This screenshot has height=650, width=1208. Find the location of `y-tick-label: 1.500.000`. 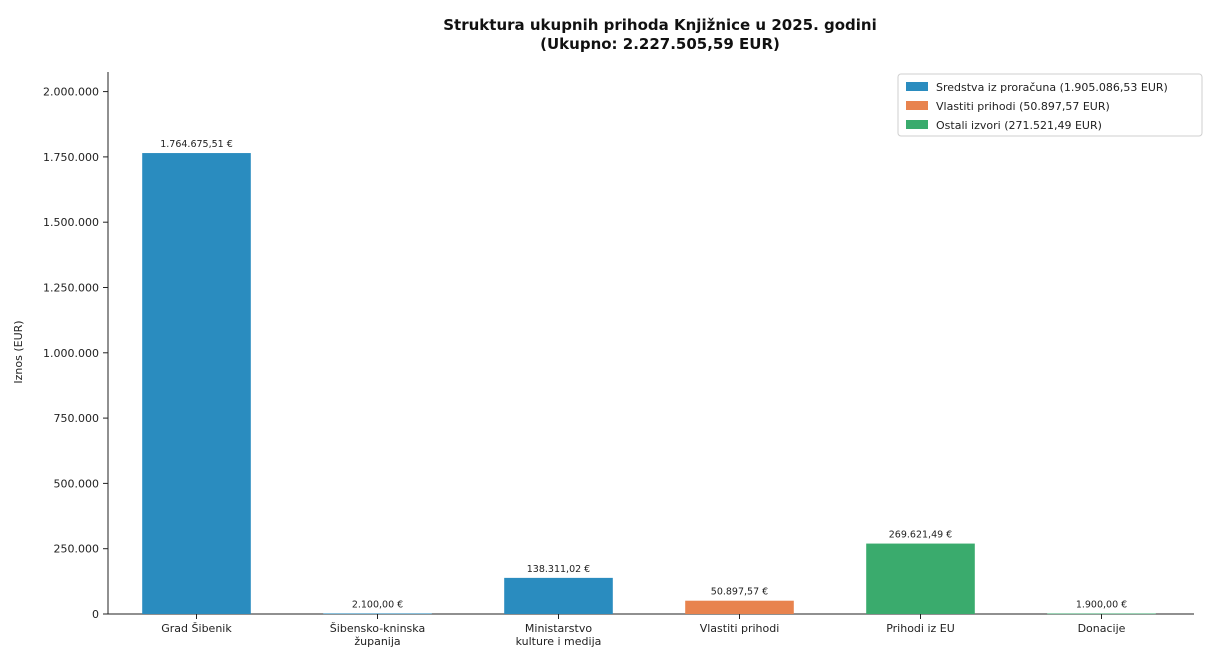

y-tick-label: 1.500.000 is located at coordinates (71, 222).